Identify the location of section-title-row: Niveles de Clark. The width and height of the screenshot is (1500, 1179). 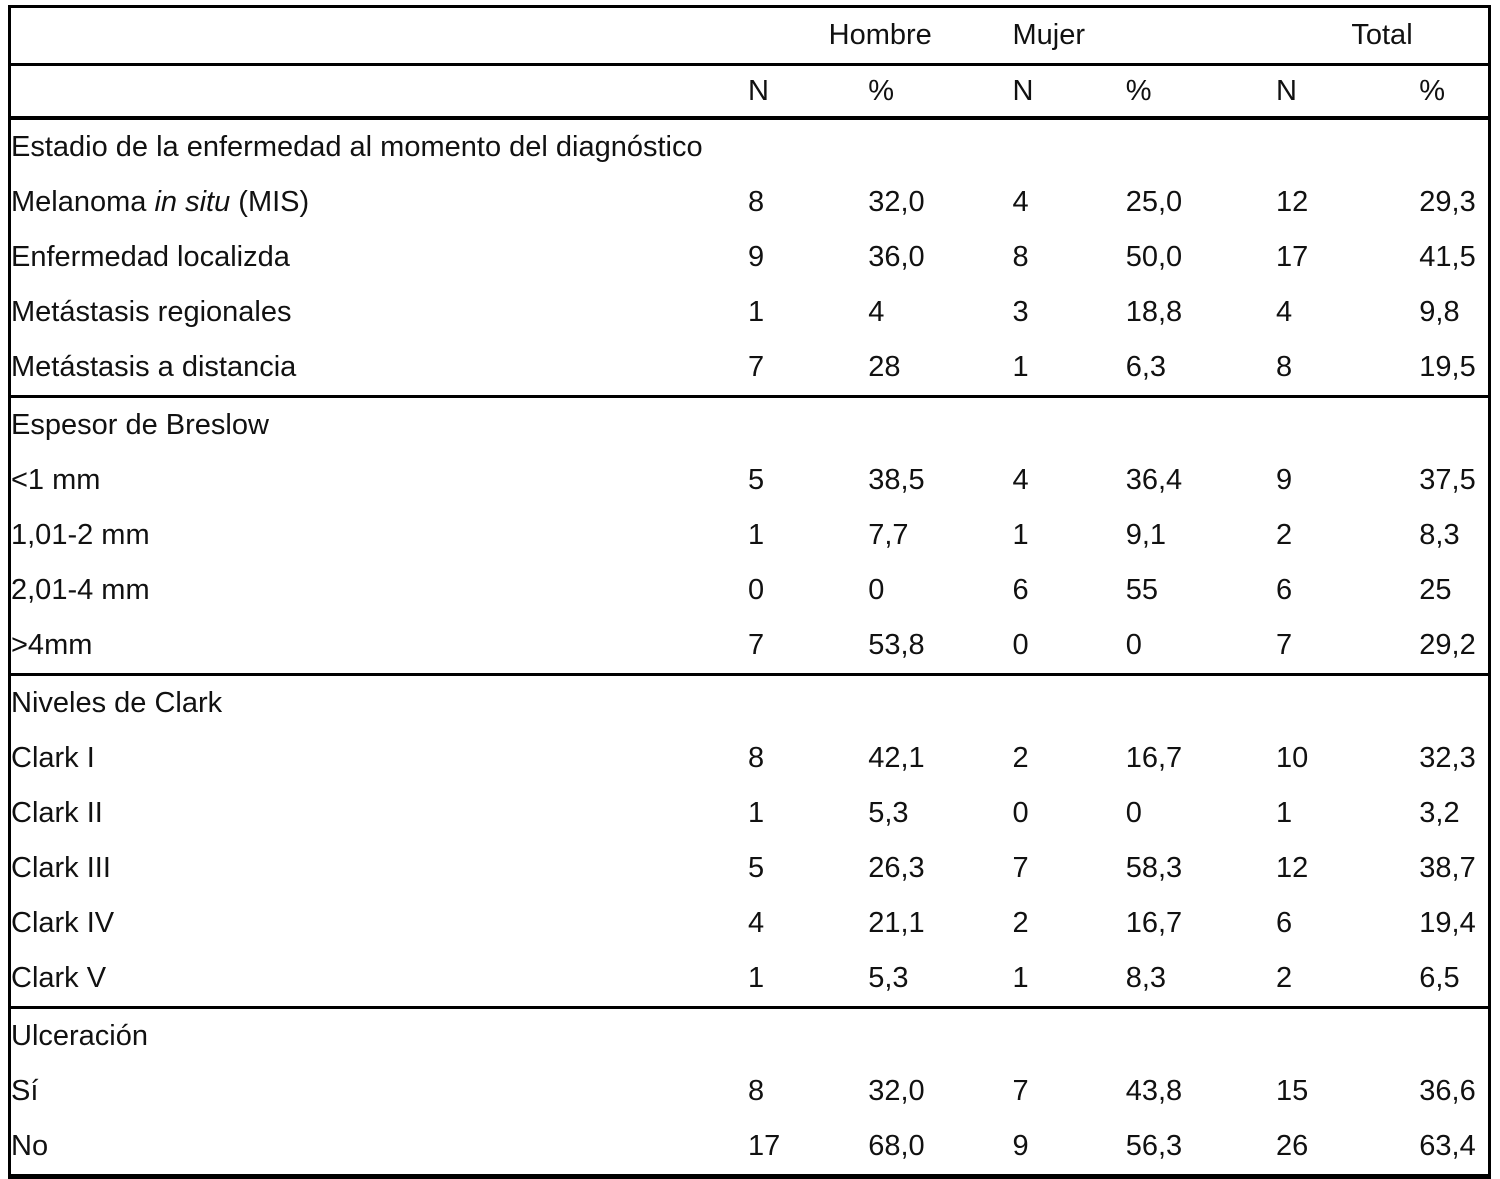
(749, 703).